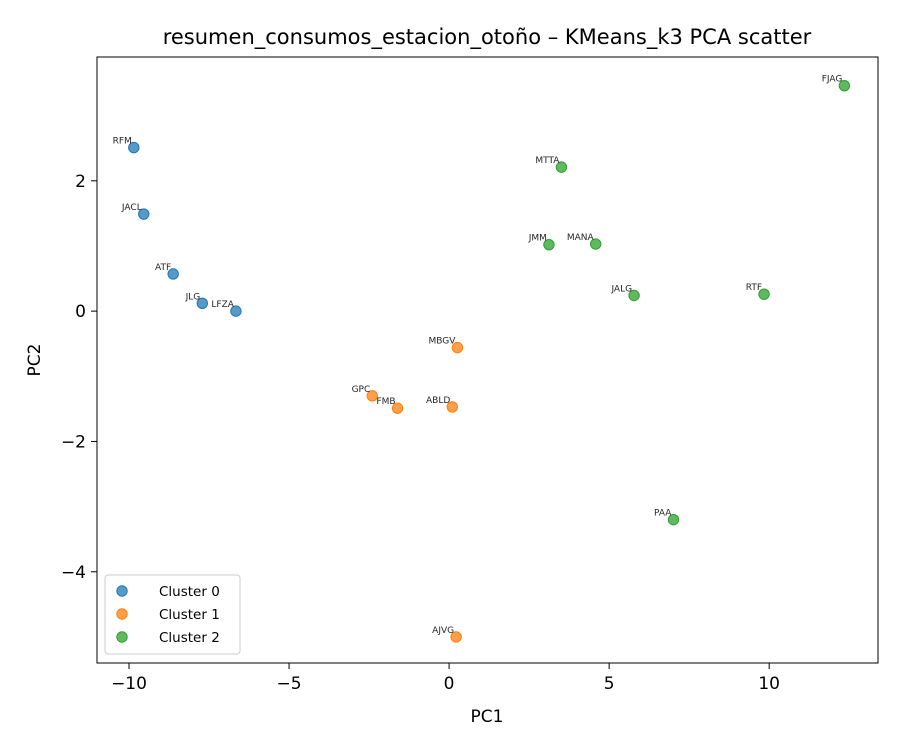  I want to click on point-label: JMM, so click(537, 239).